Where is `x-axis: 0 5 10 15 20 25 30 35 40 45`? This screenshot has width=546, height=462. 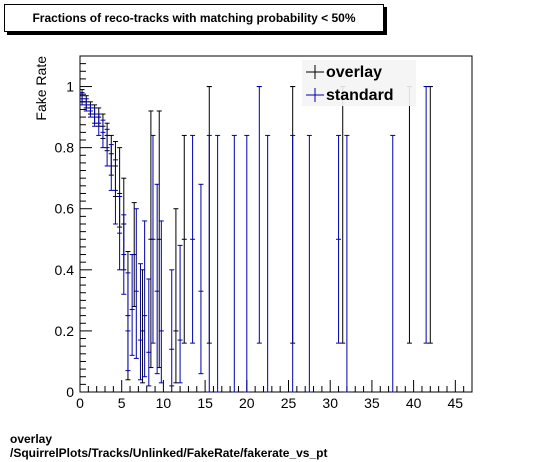 x-axis: 0 5 10 15 20 25 30 35 40 45 is located at coordinates (274, 395).